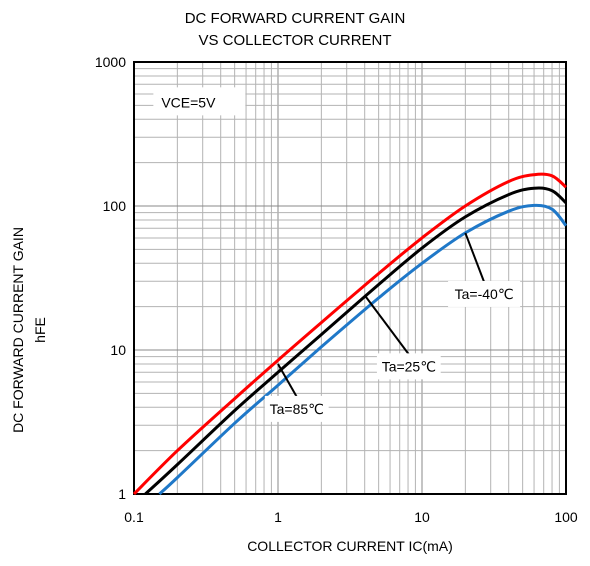 This screenshot has height=566, width=590. Describe the element at coordinates (134, 517) in the screenshot. I see `x-tick-label: 0.1` at that location.